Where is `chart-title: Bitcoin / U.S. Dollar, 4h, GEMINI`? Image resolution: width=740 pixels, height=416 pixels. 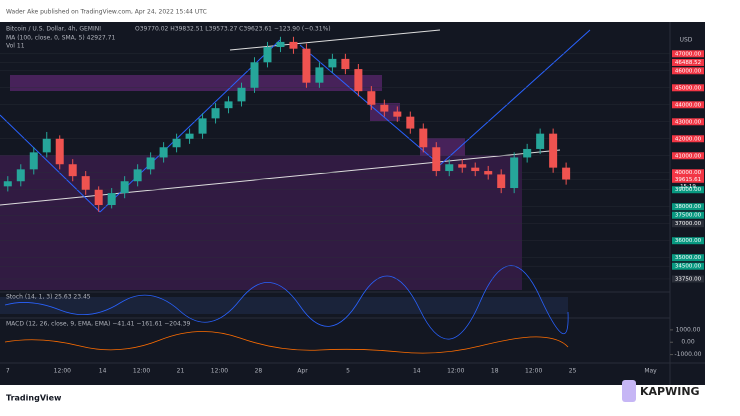 chart-title: Bitcoin / U.S. Dollar, 4h, GEMINI is located at coordinates (53, 29).